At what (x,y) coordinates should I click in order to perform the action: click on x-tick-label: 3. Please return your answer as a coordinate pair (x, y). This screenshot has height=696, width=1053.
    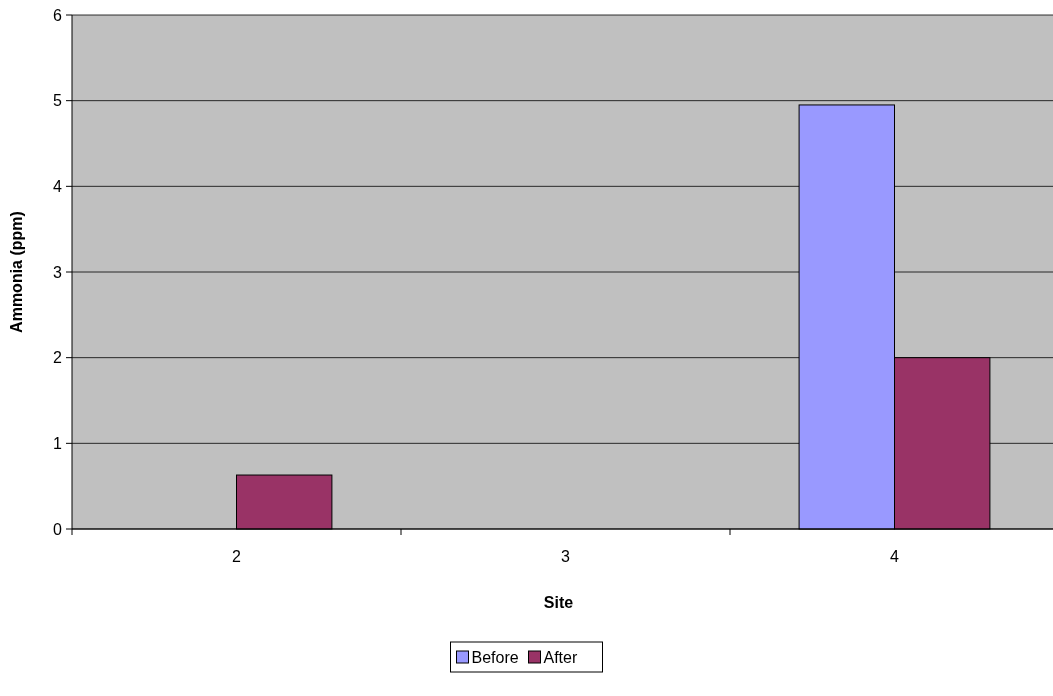
    Looking at the image, I should click on (566, 556).